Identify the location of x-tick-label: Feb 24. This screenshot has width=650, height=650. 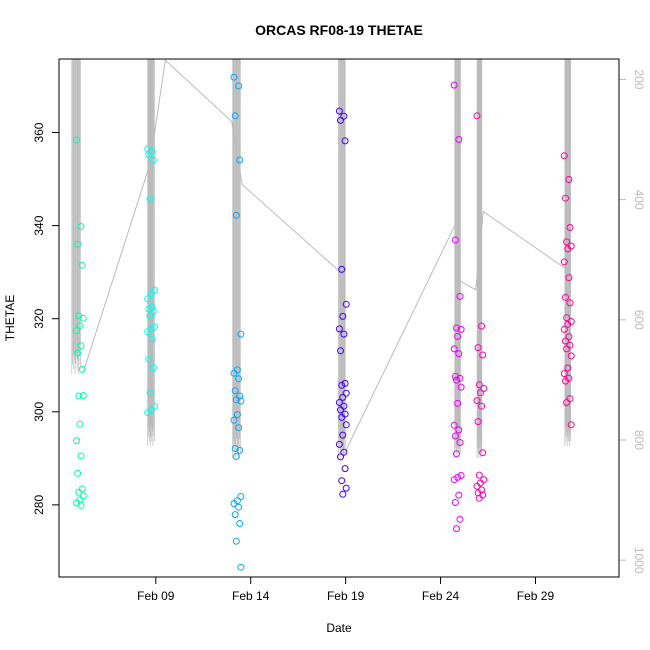
(441, 596).